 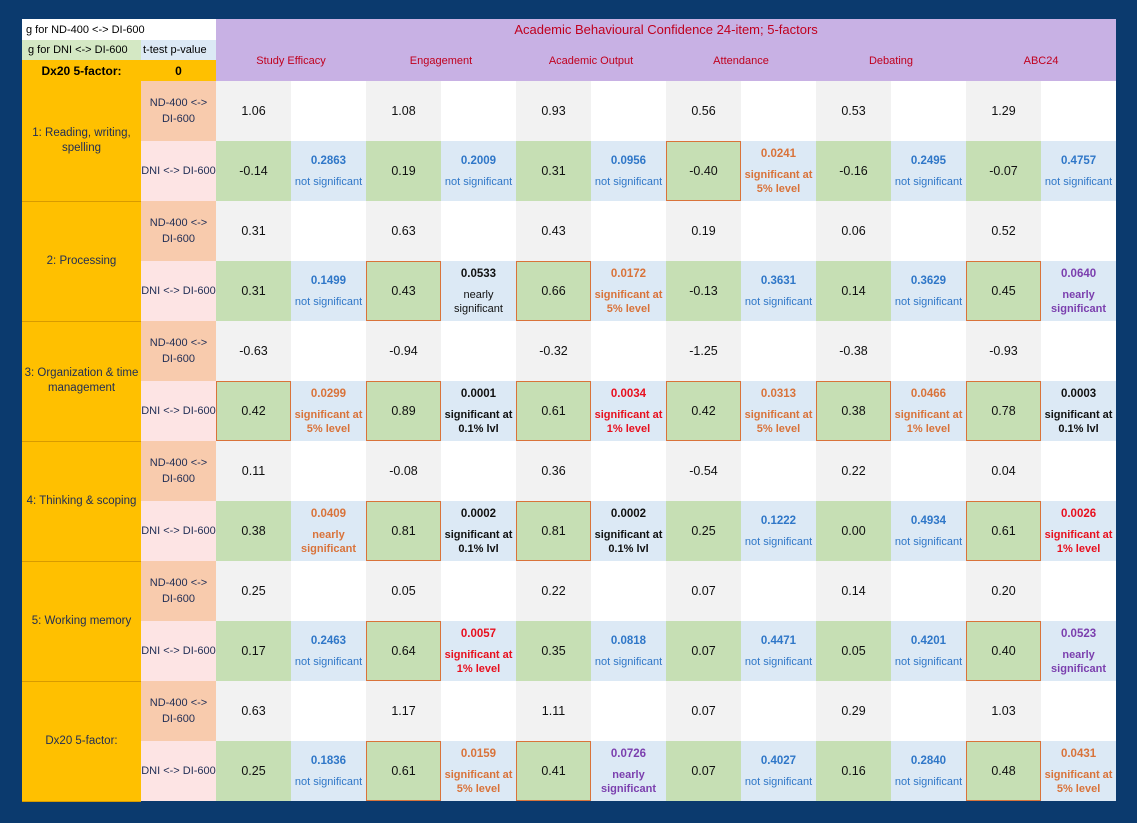 I want to click on legend-p-value: t-test p-value, so click(x=178, y=50).